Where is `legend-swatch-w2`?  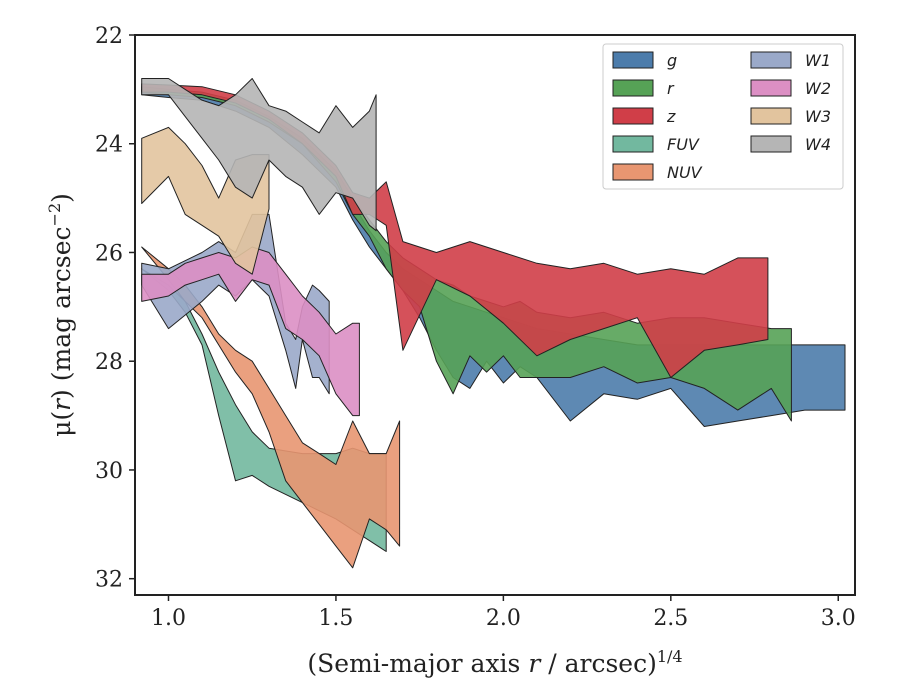 legend-swatch-w2 is located at coordinates (771, 88).